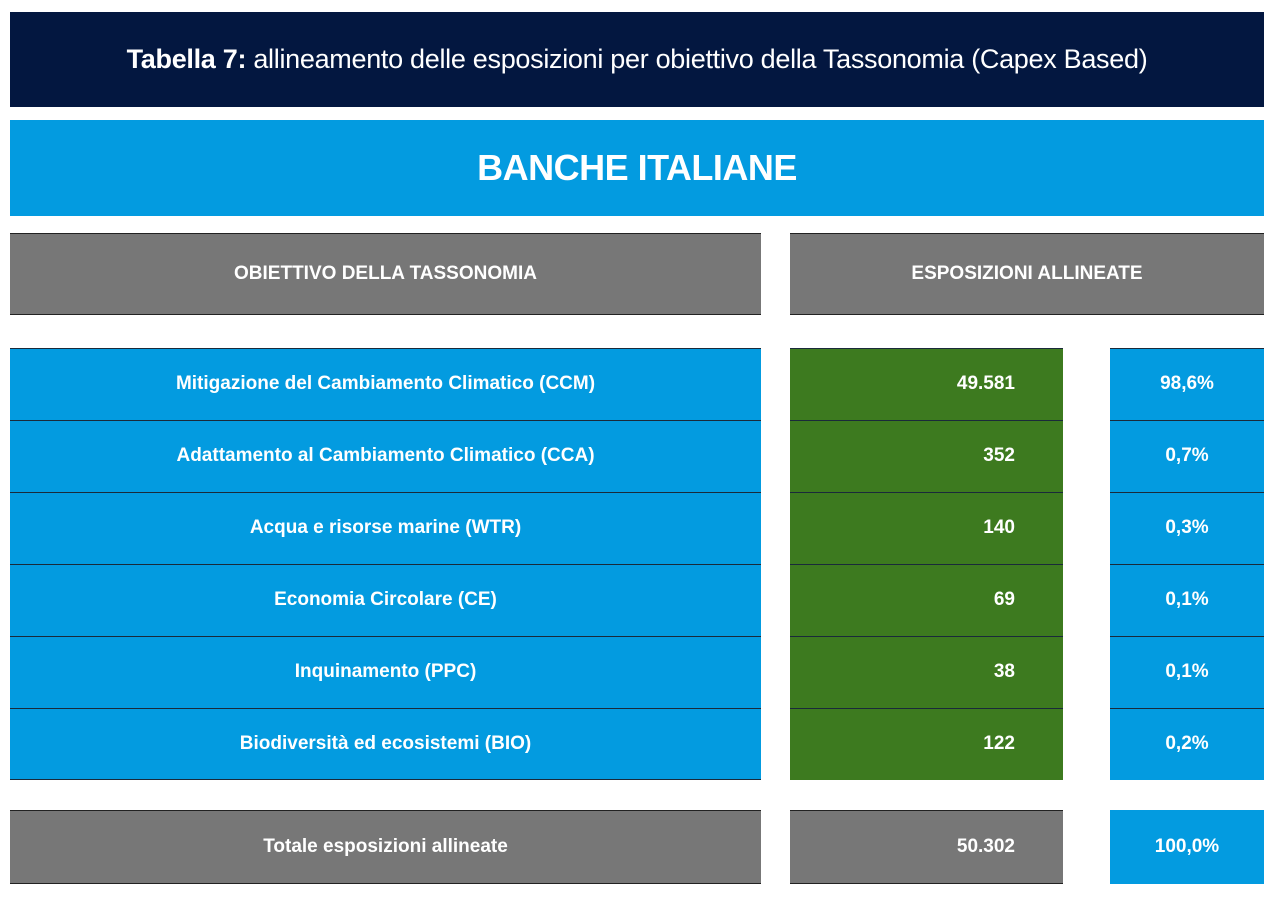 The height and width of the screenshot is (901, 1280). What do you see at coordinates (1187, 384) in the screenshot?
I see `exposure-percent: 98,6%` at bounding box center [1187, 384].